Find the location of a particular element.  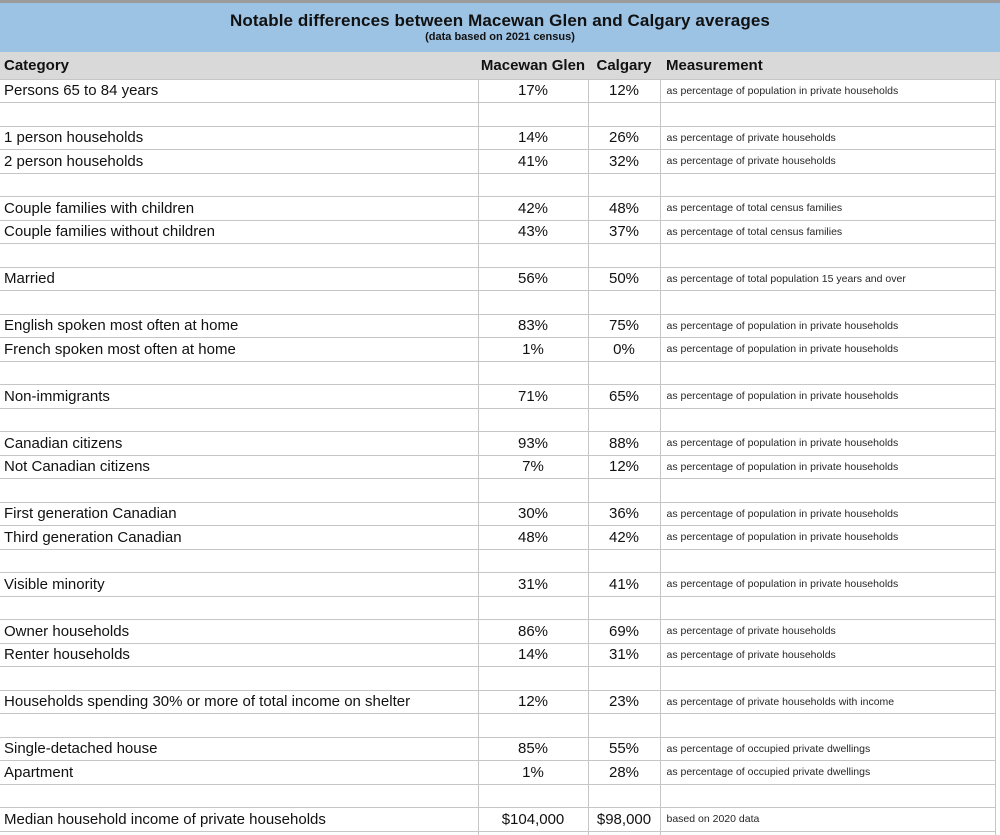

category-cell: Apartment is located at coordinates (239, 772).